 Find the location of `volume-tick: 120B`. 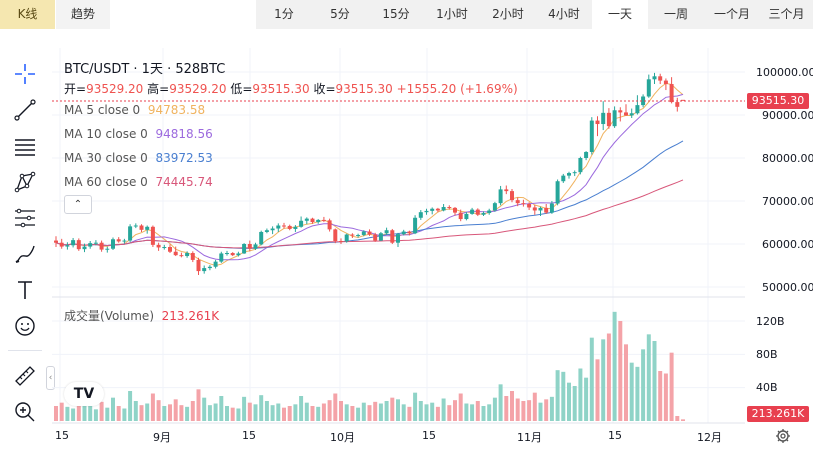

volume-tick: 120B is located at coordinates (770, 321).